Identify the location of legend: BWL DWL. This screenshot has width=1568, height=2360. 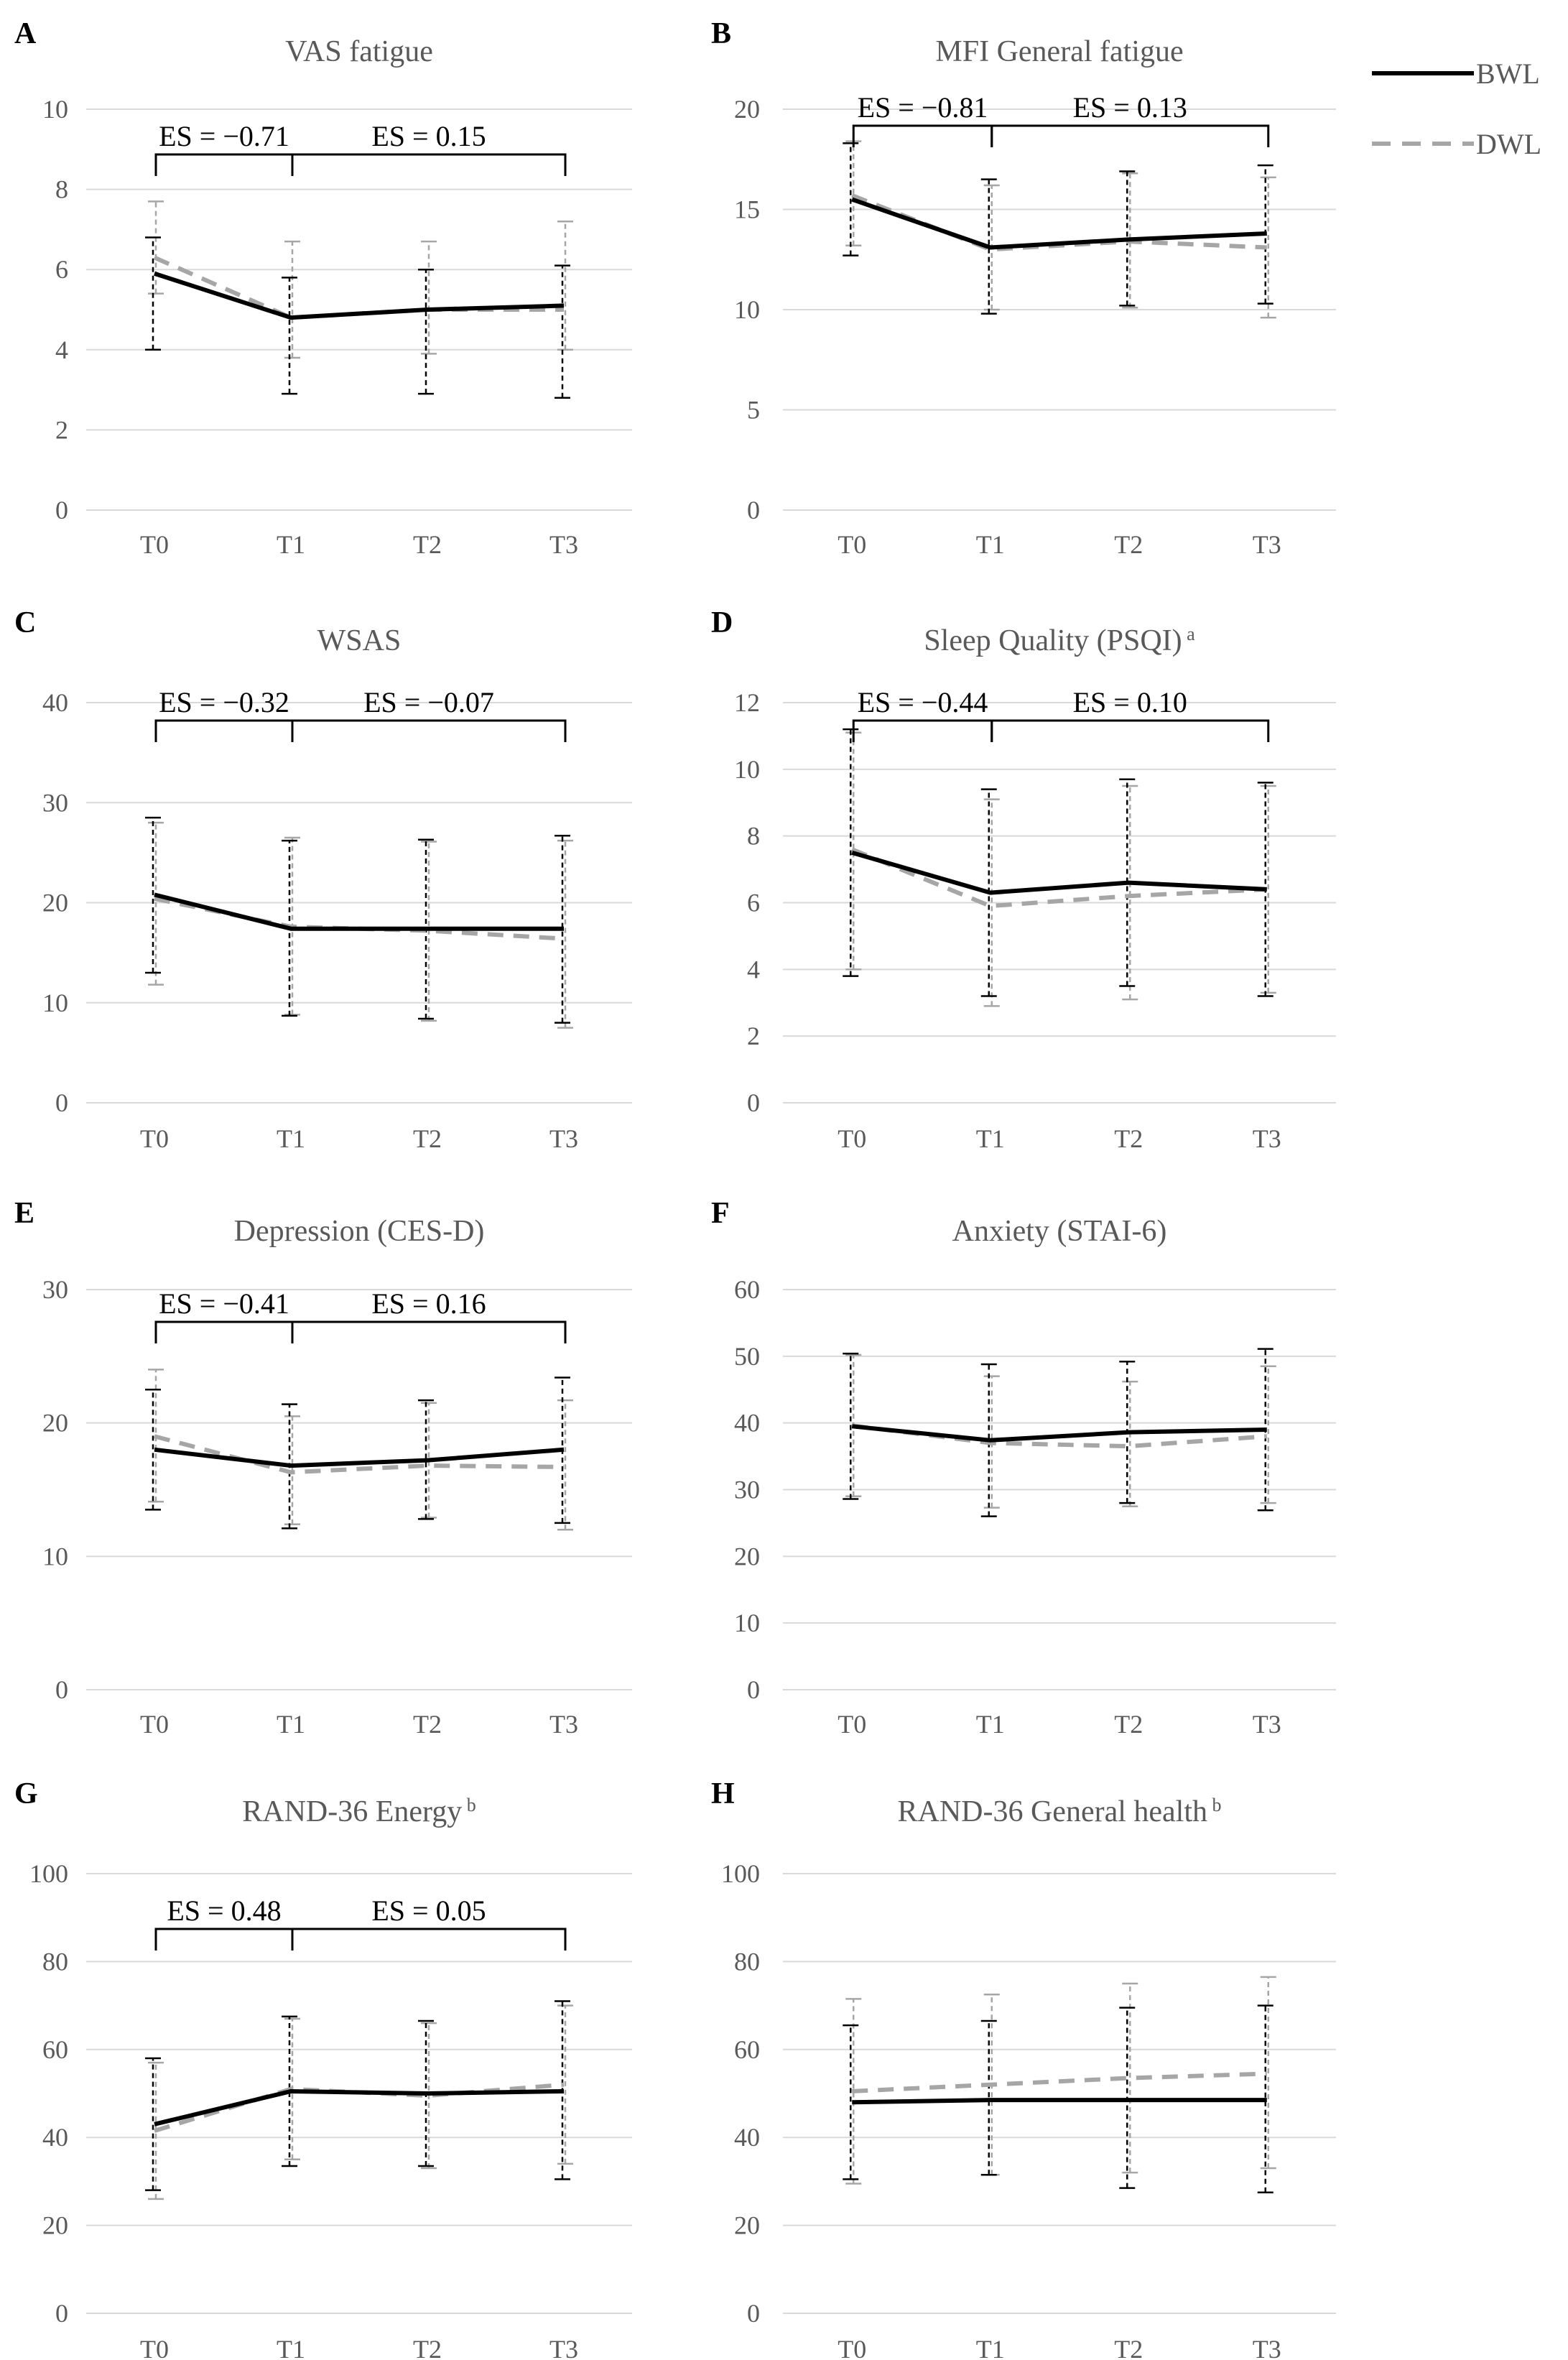
(1457, 108).